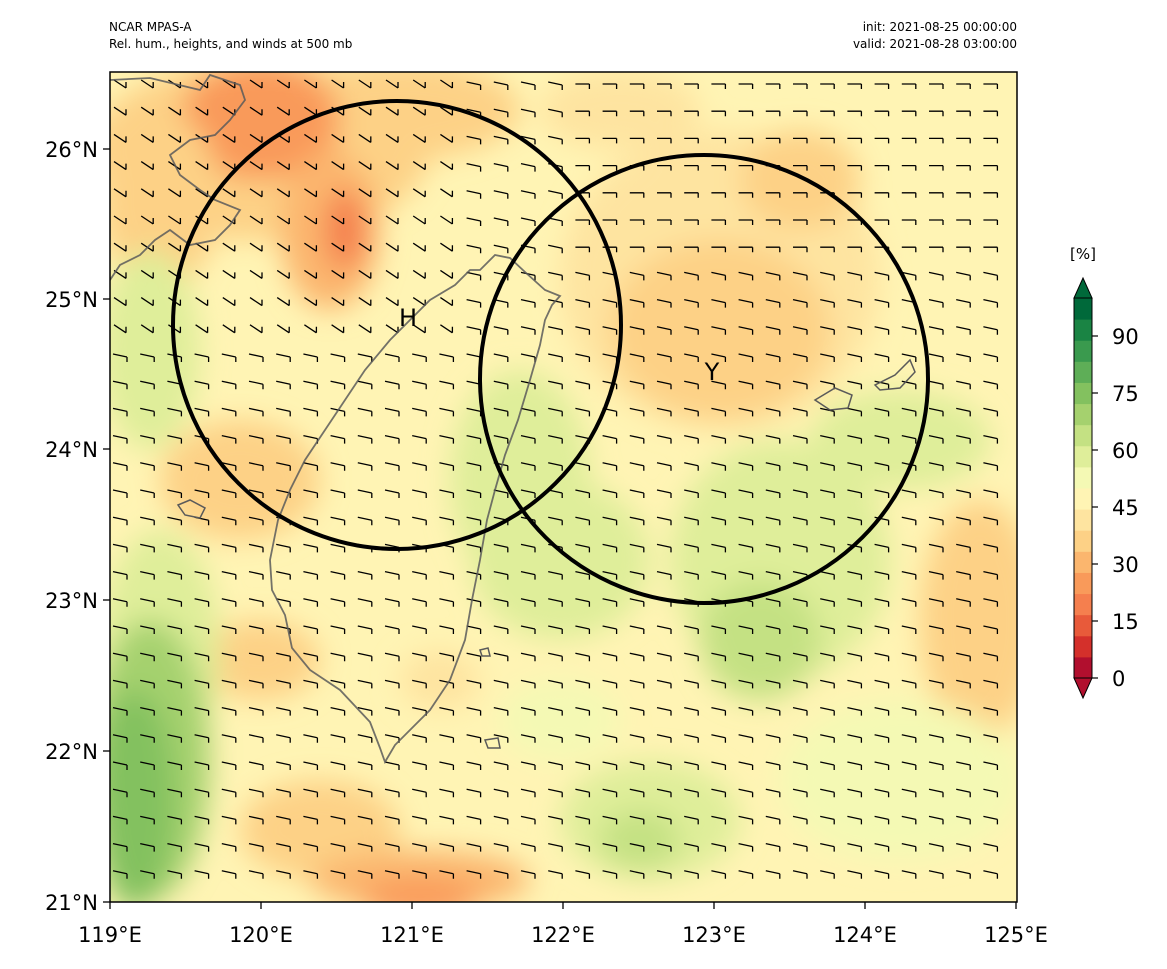 Image resolution: width=1167 pixels, height=969 pixels. Describe the element at coordinates (1104, 472) in the screenshot. I see `colorbar: [%] 0 15 30 45 60 75 90` at that location.